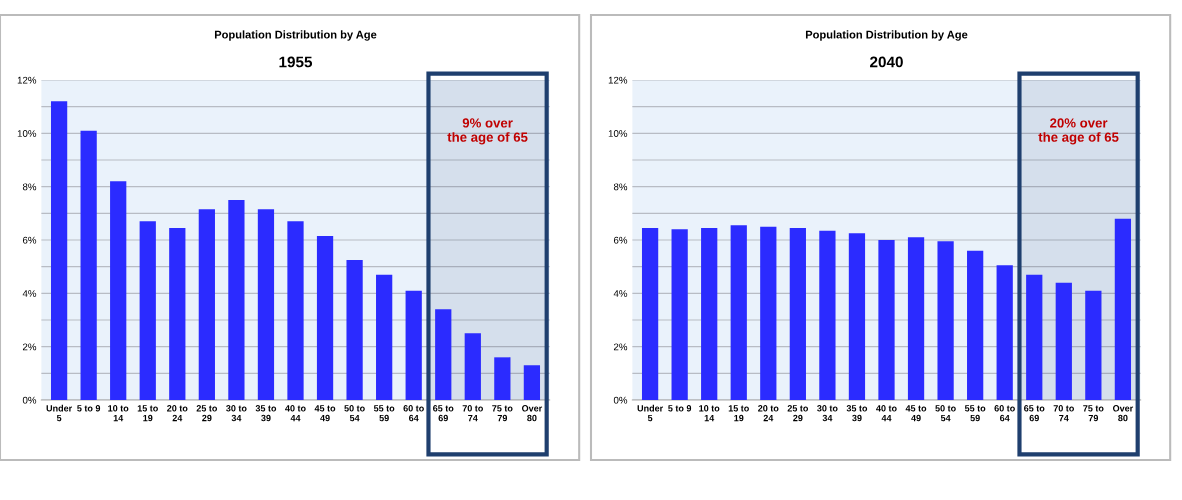  Describe the element at coordinates (1078, 131) in the screenshot. I see `band-label: 20% over the age of 65` at that location.